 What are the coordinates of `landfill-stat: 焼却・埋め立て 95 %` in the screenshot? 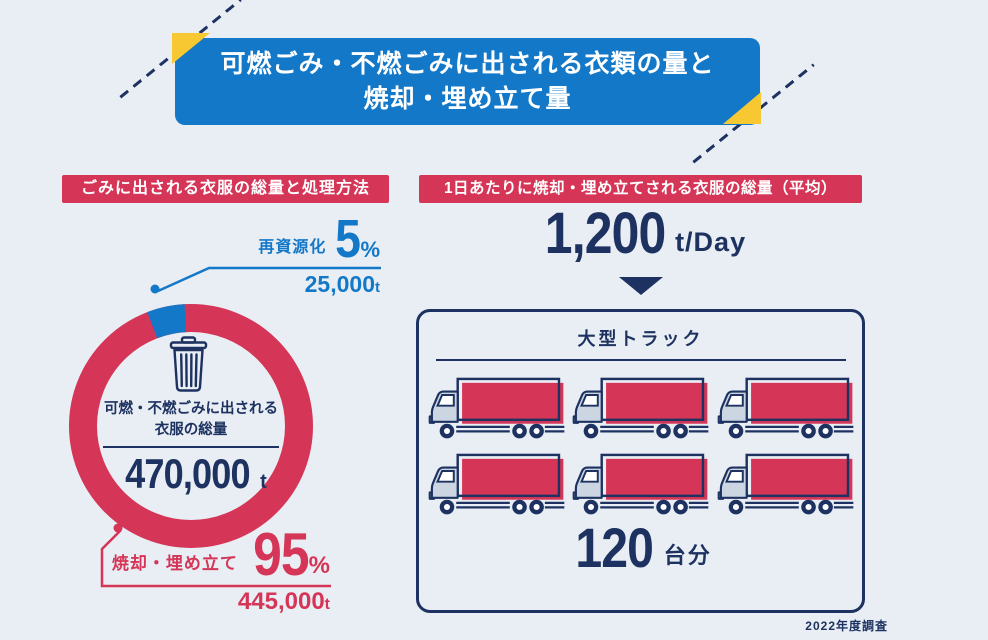 It's located at (220, 554).